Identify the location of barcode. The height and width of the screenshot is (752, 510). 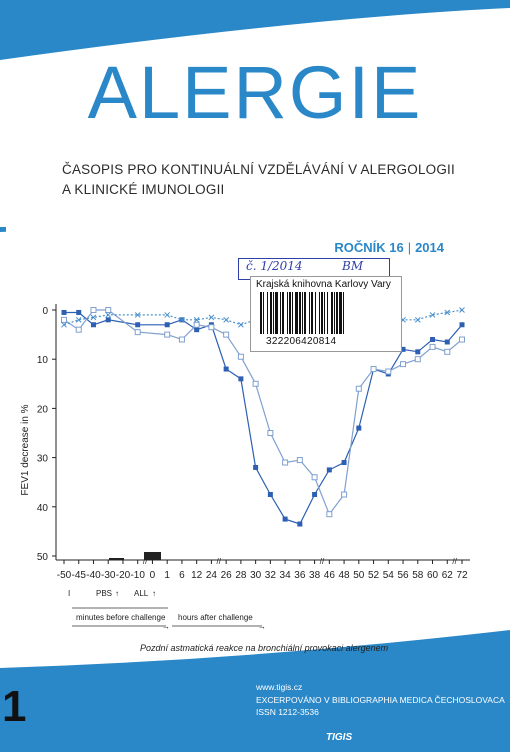
(302, 313).